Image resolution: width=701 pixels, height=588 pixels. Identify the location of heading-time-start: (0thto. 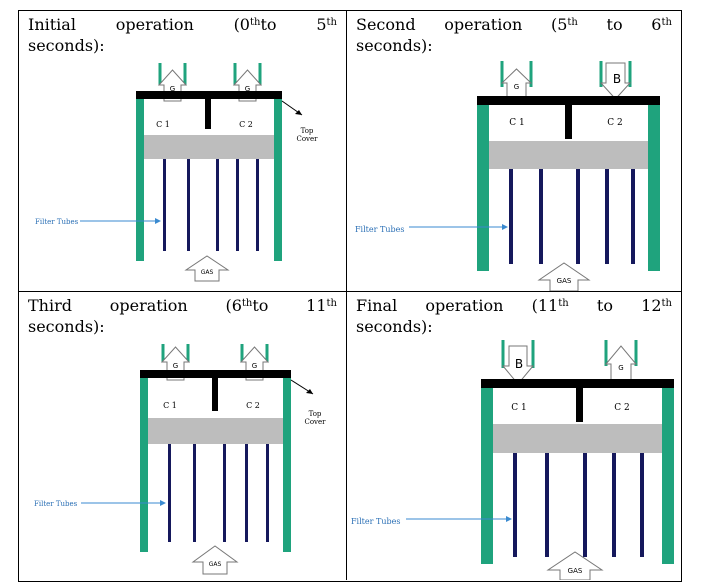
(255, 24).